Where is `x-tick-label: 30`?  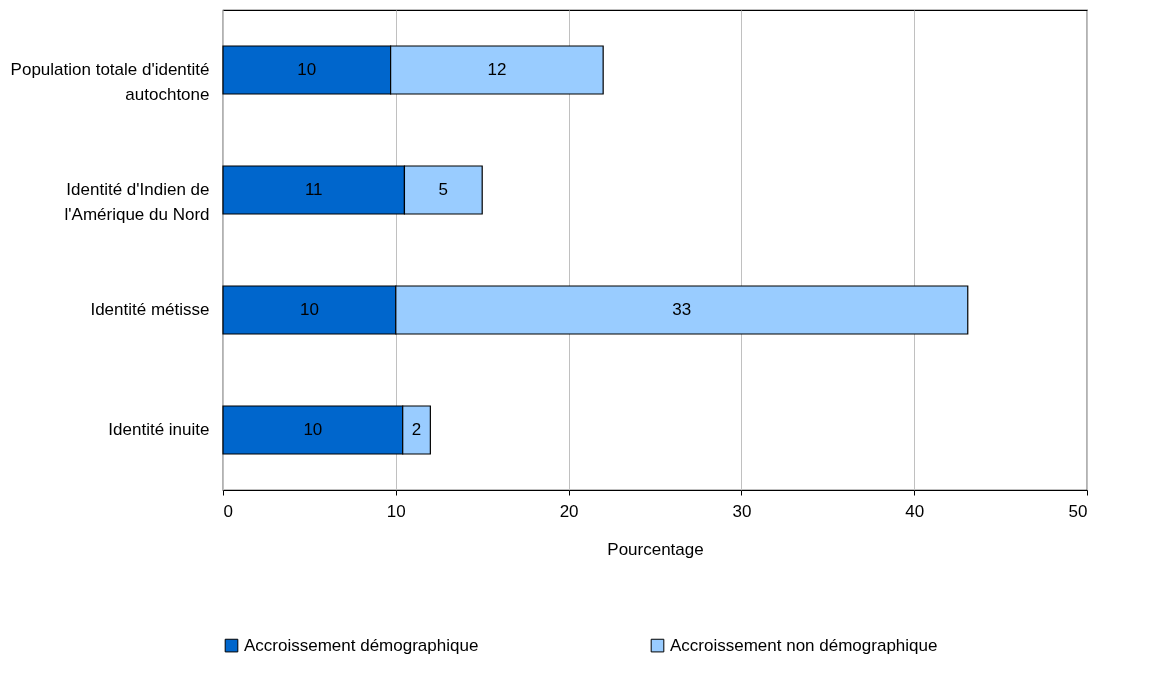 x-tick-label: 30 is located at coordinates (742, 511).